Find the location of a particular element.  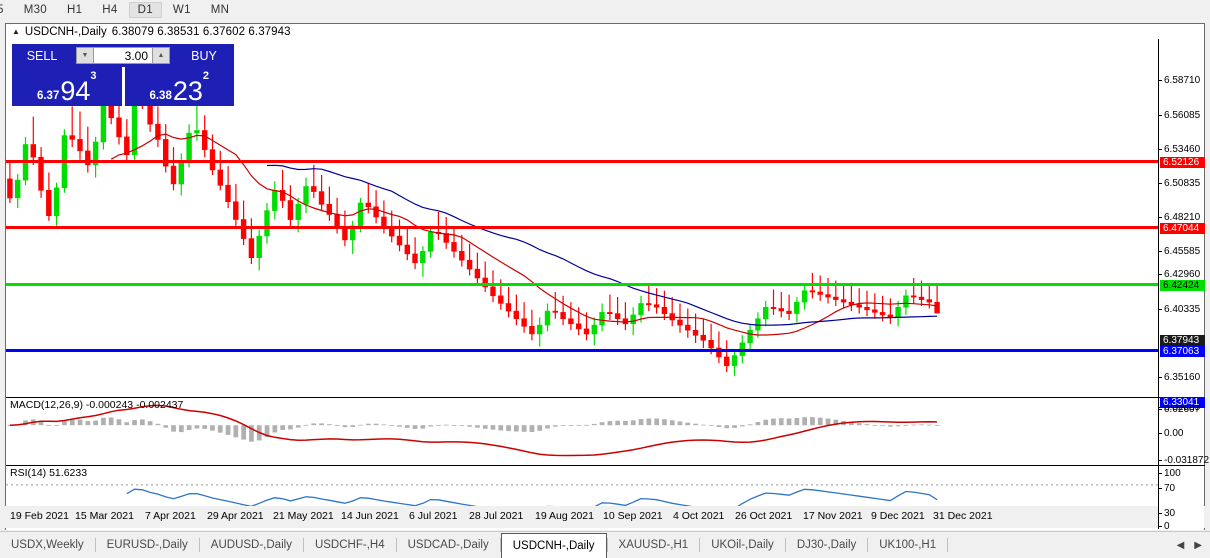

timeframe-m5: 5 is located at coordinates (2, 10).